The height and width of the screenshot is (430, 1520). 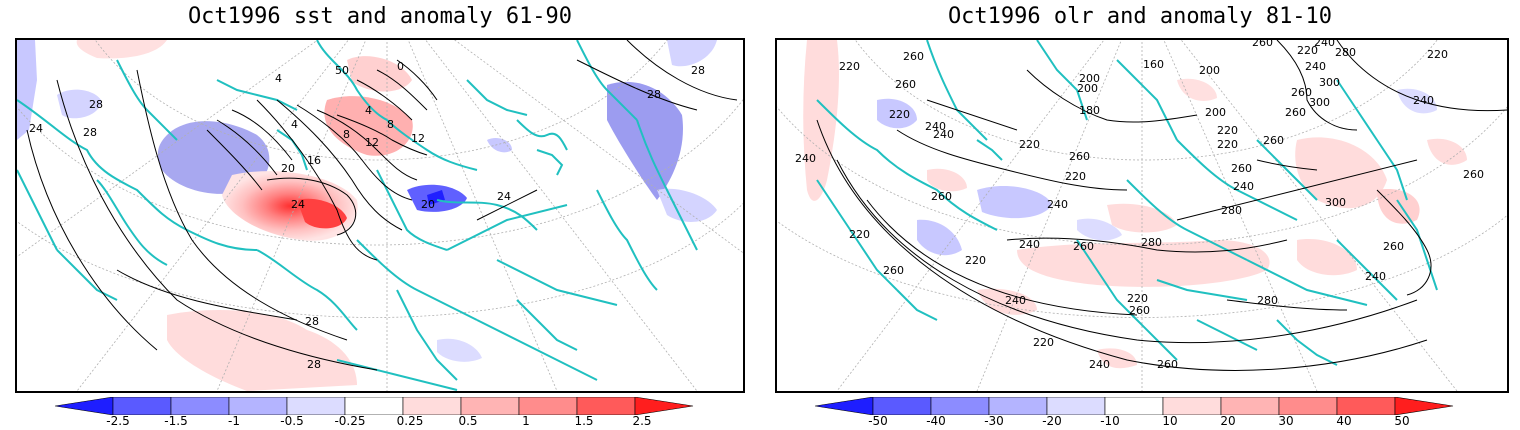 I want to click on colorbar-tick-label: -40, so click(x=936, y=421).